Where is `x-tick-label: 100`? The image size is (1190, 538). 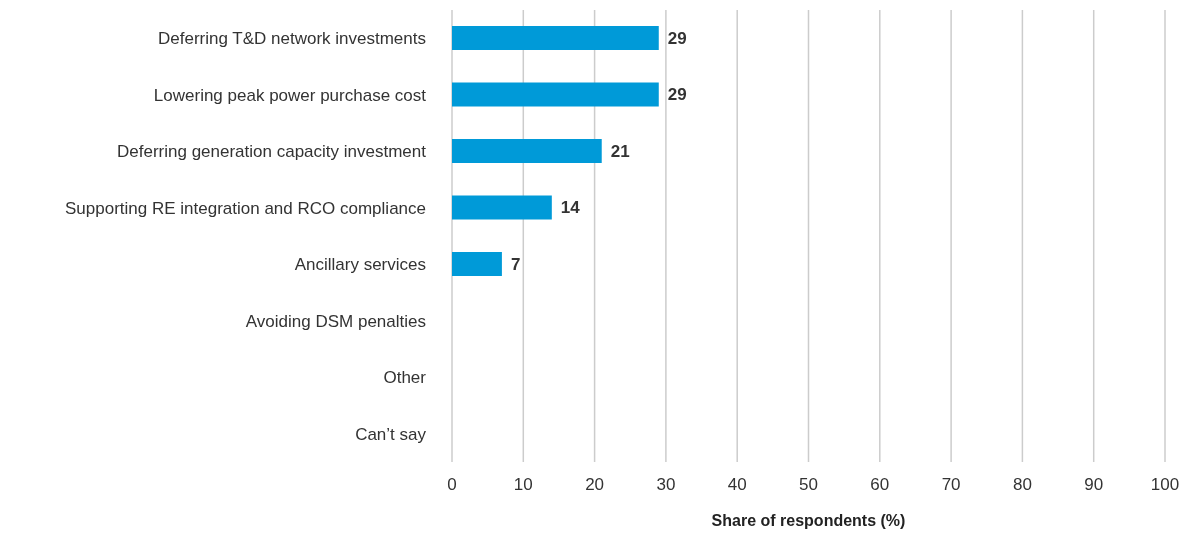 x-tick-label: 100 is located at coordinates (1165, 485).